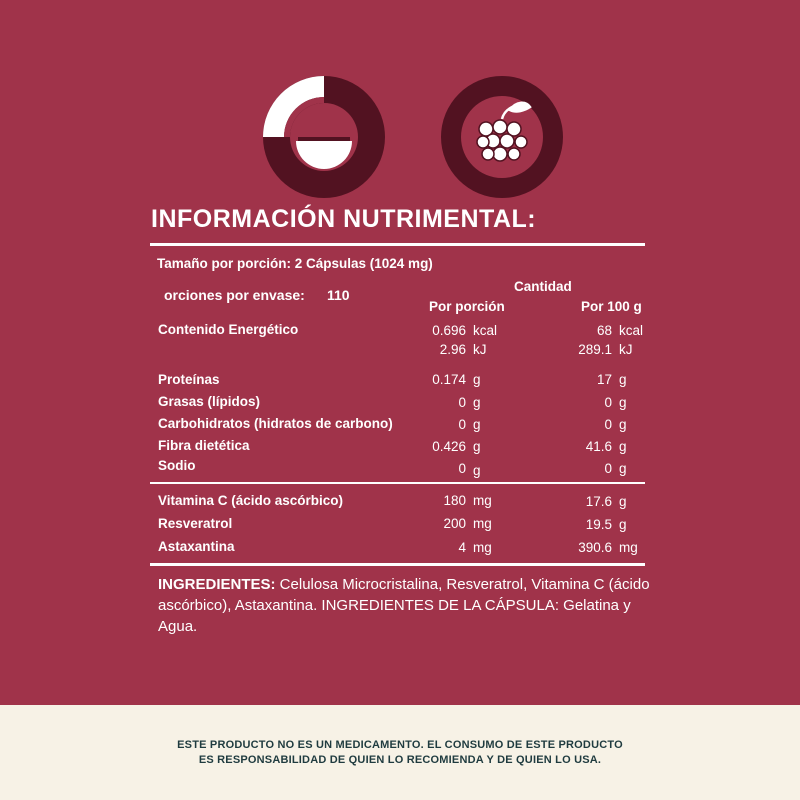 The height and width of the screenshot is (800, 800). I want to click on nutrition-title: INFORMACIÓN NUTRIMENTAL:, so click(344, 219).